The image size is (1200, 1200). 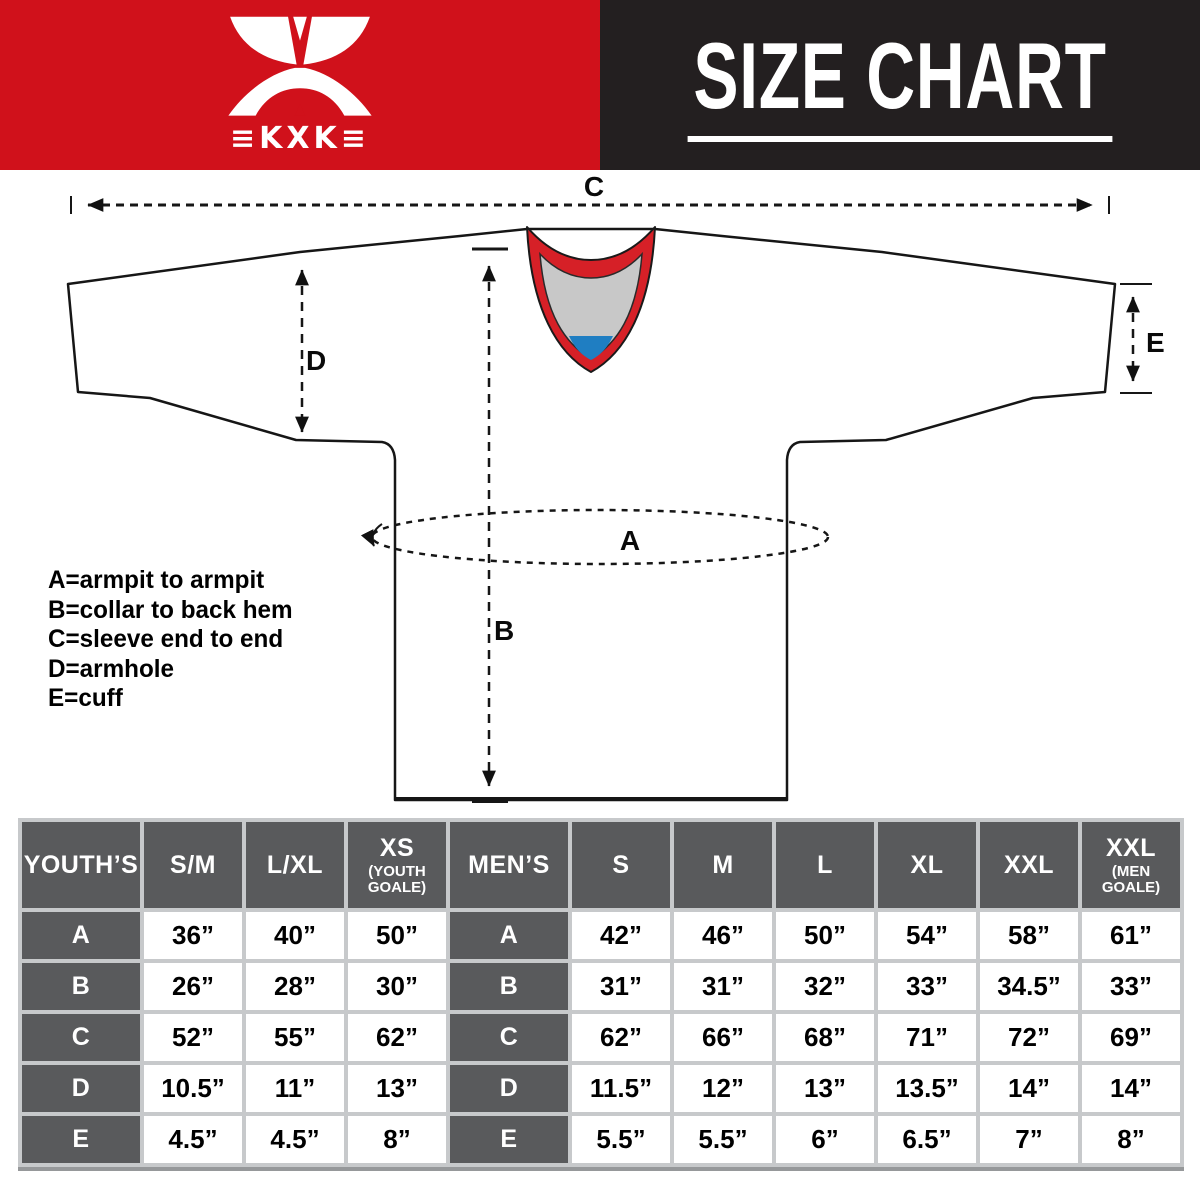 I want to click on row-label-men-a: A, so click(x=509, y=935).